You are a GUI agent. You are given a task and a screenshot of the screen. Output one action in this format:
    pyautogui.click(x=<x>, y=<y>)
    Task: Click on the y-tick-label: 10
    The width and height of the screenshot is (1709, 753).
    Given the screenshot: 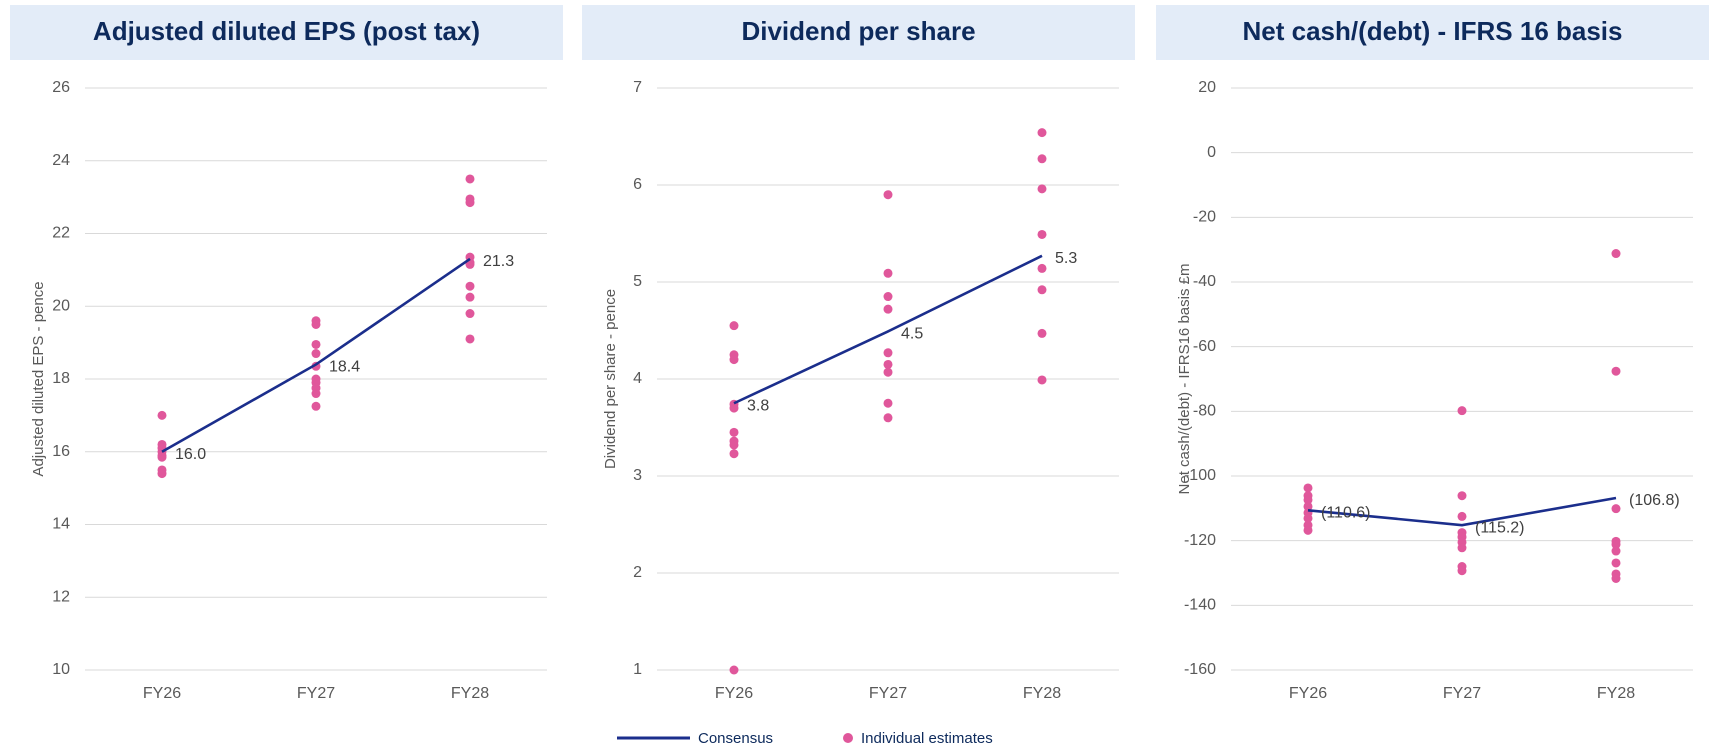 What is the action you would take?
    pyautogui.click(x=61, y=669)
    